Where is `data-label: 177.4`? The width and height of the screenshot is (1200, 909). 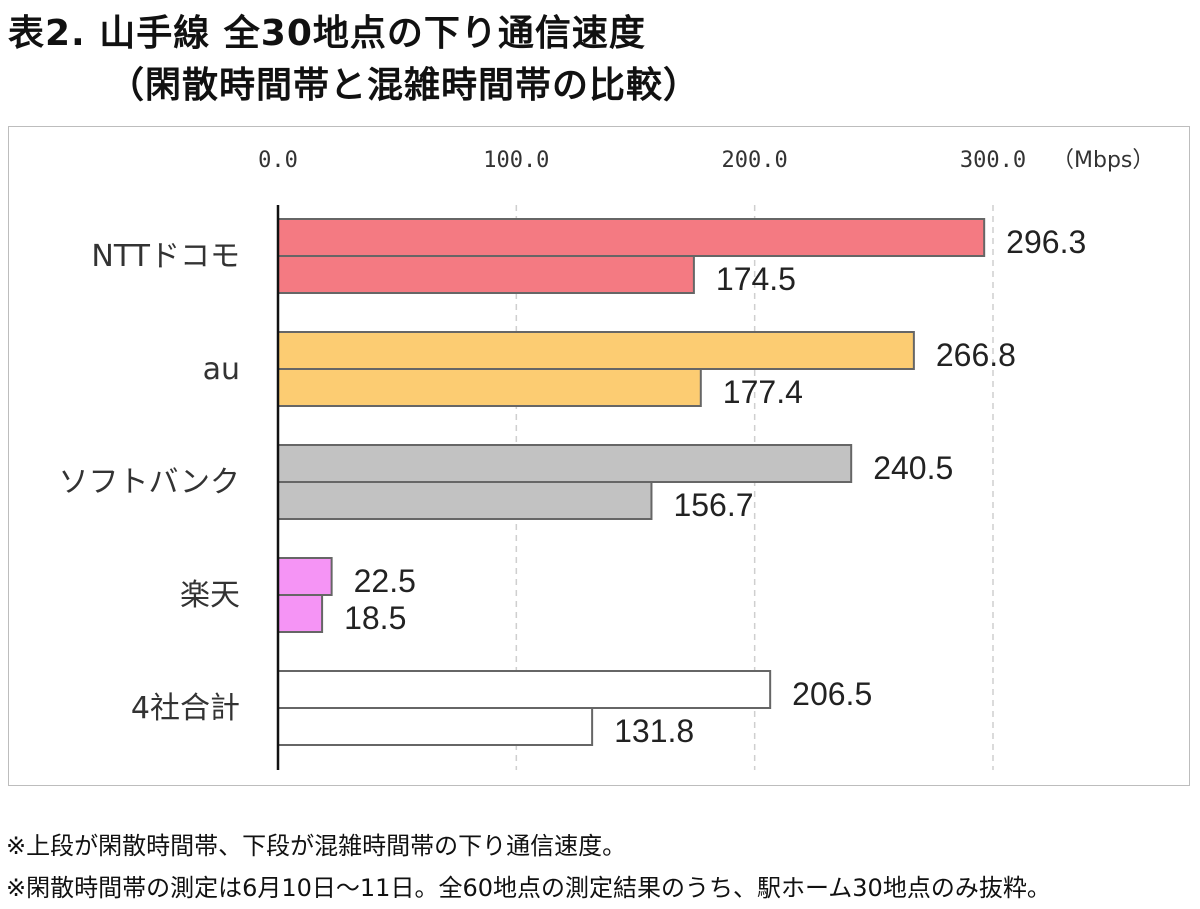 data-label: 177.4 is located at coordinates (763, 392).